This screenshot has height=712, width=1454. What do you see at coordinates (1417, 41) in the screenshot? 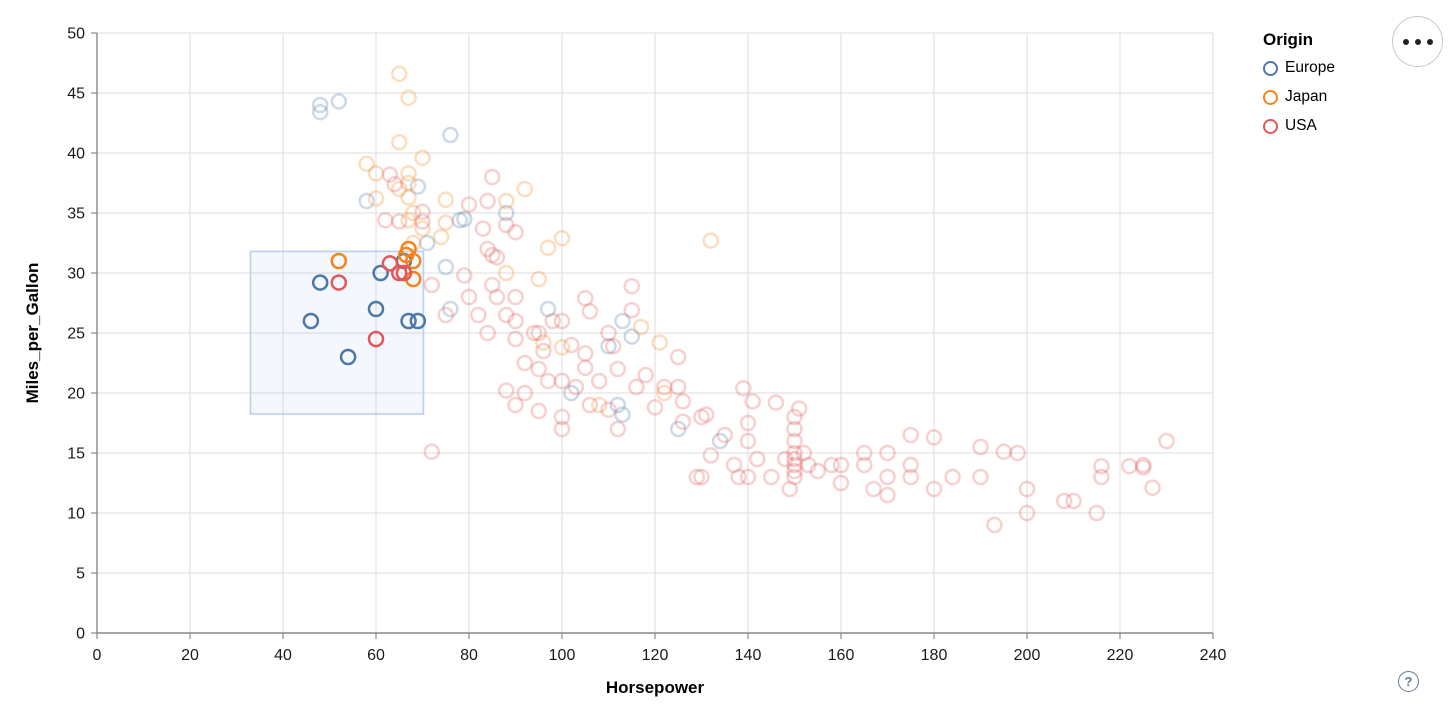
I see `options-menu-button` at bounding box center [1417, 41].